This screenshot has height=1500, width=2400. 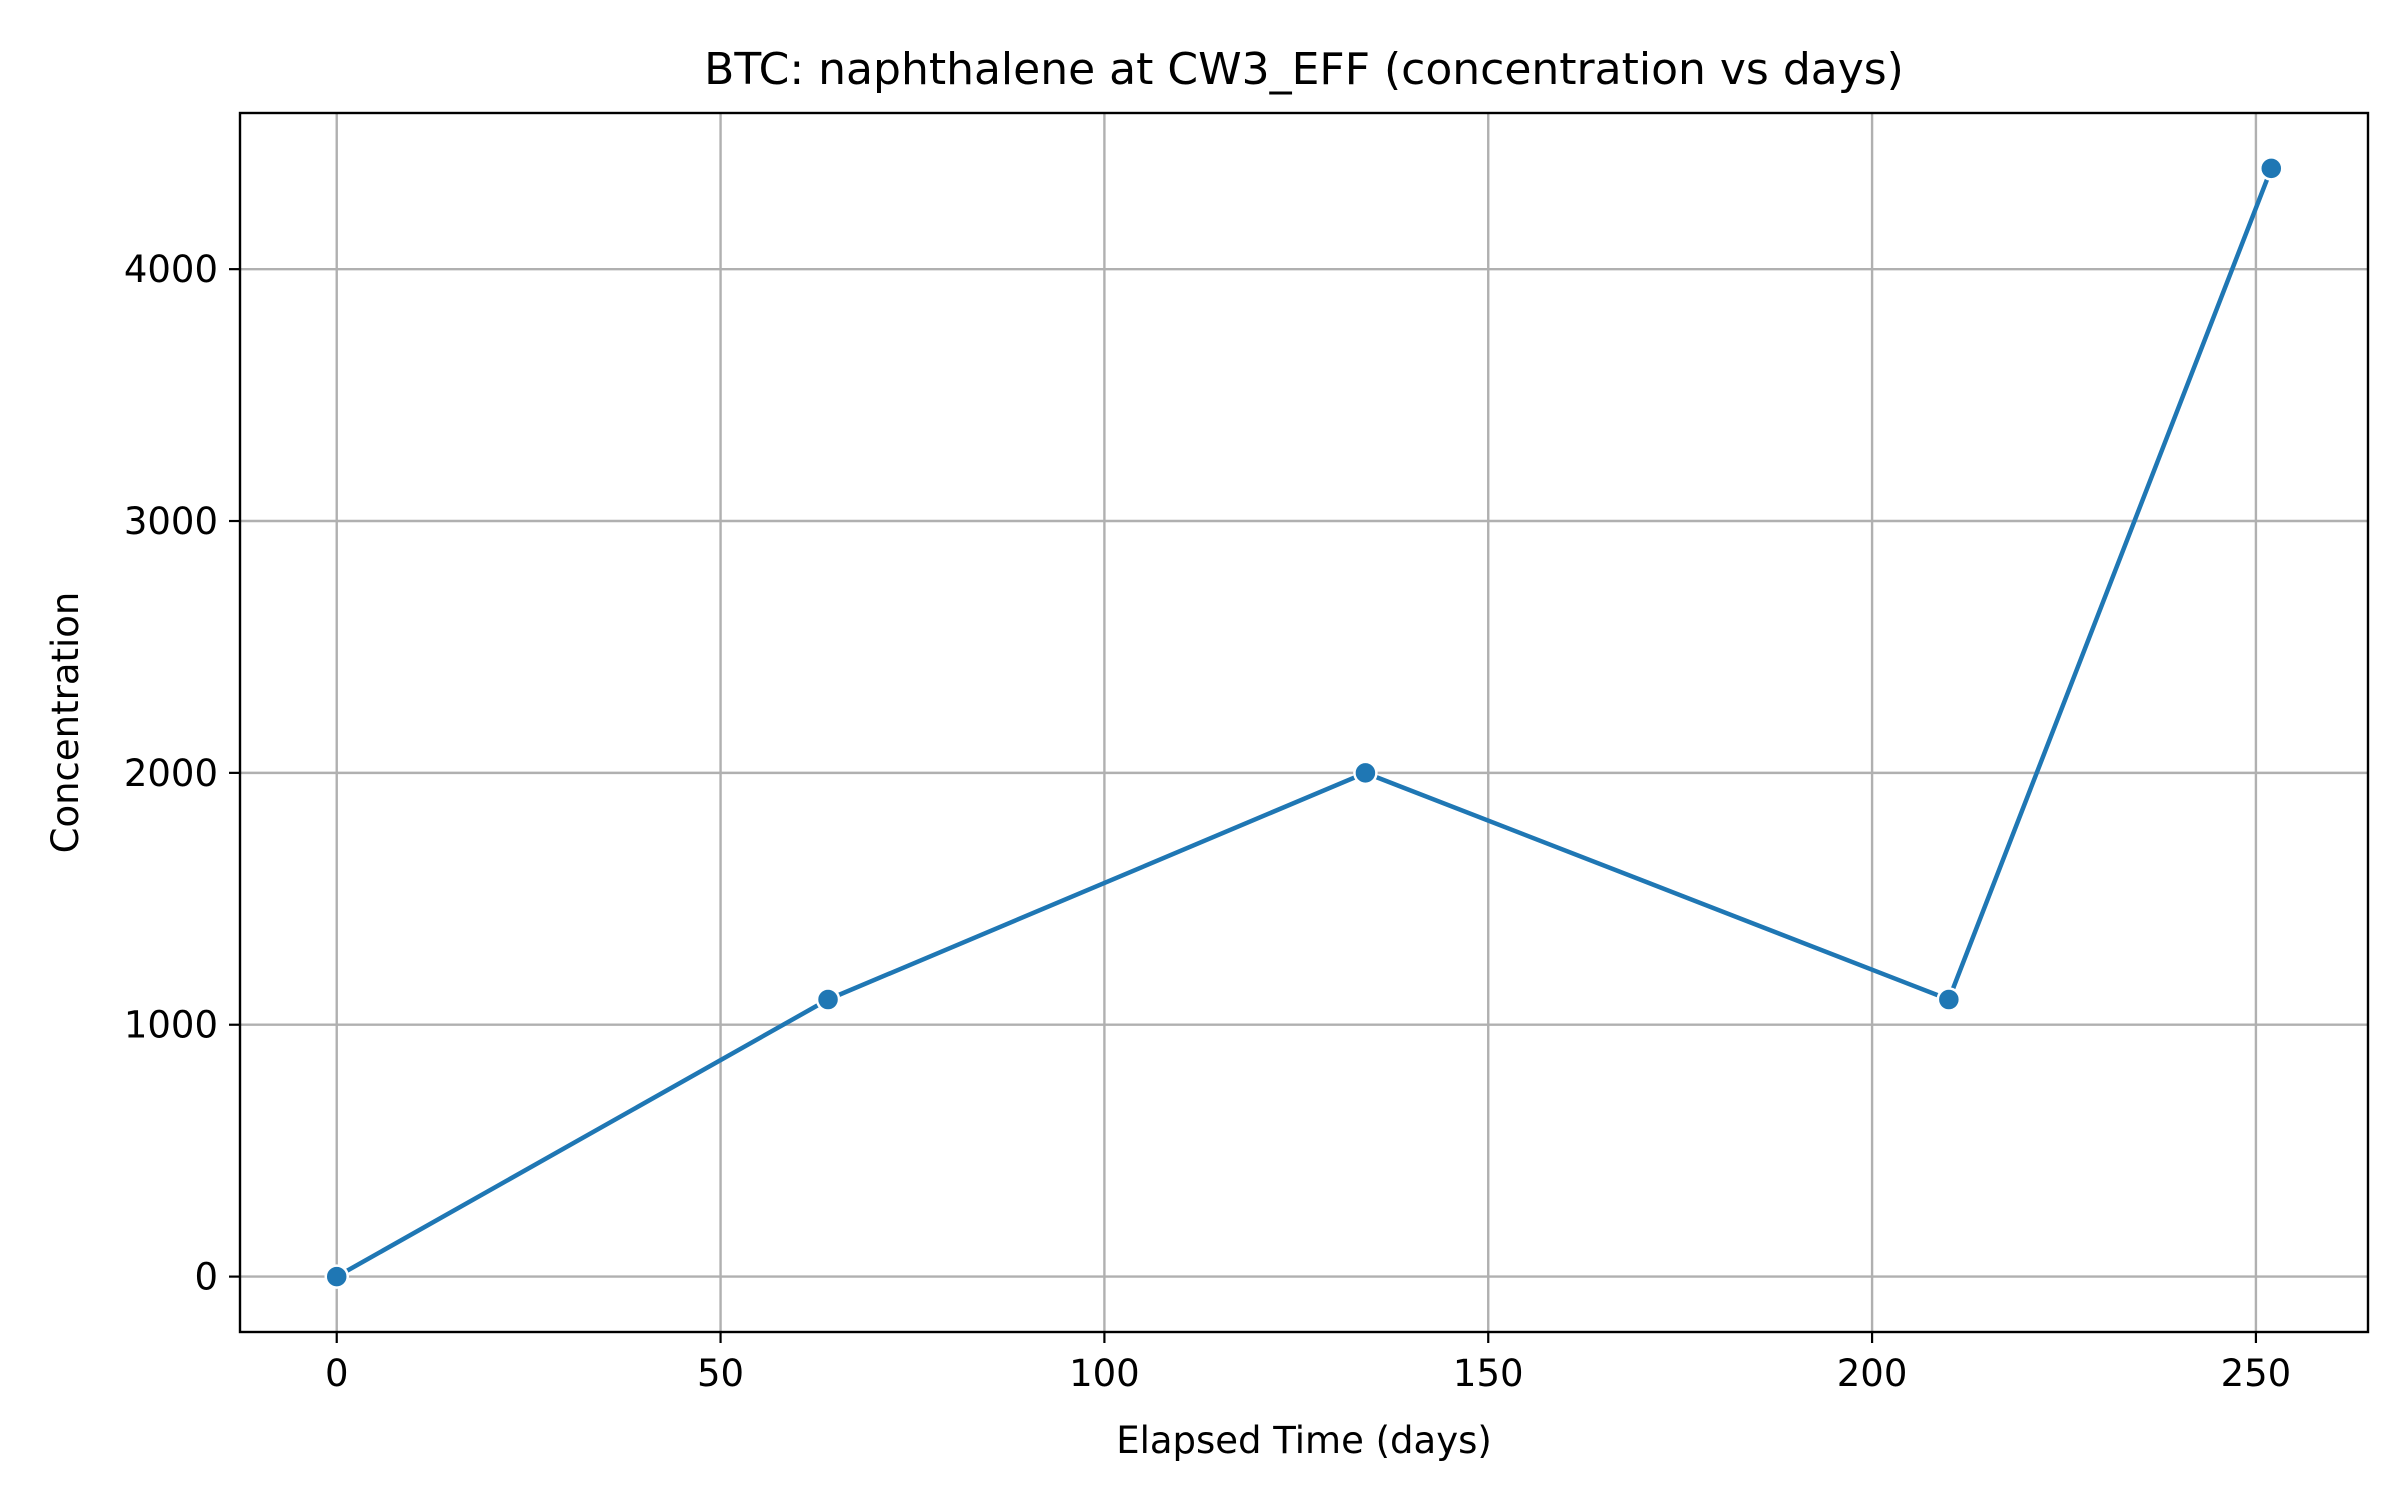 I want to click on x-tick-label: 200, so click(x=1872, y=1373).